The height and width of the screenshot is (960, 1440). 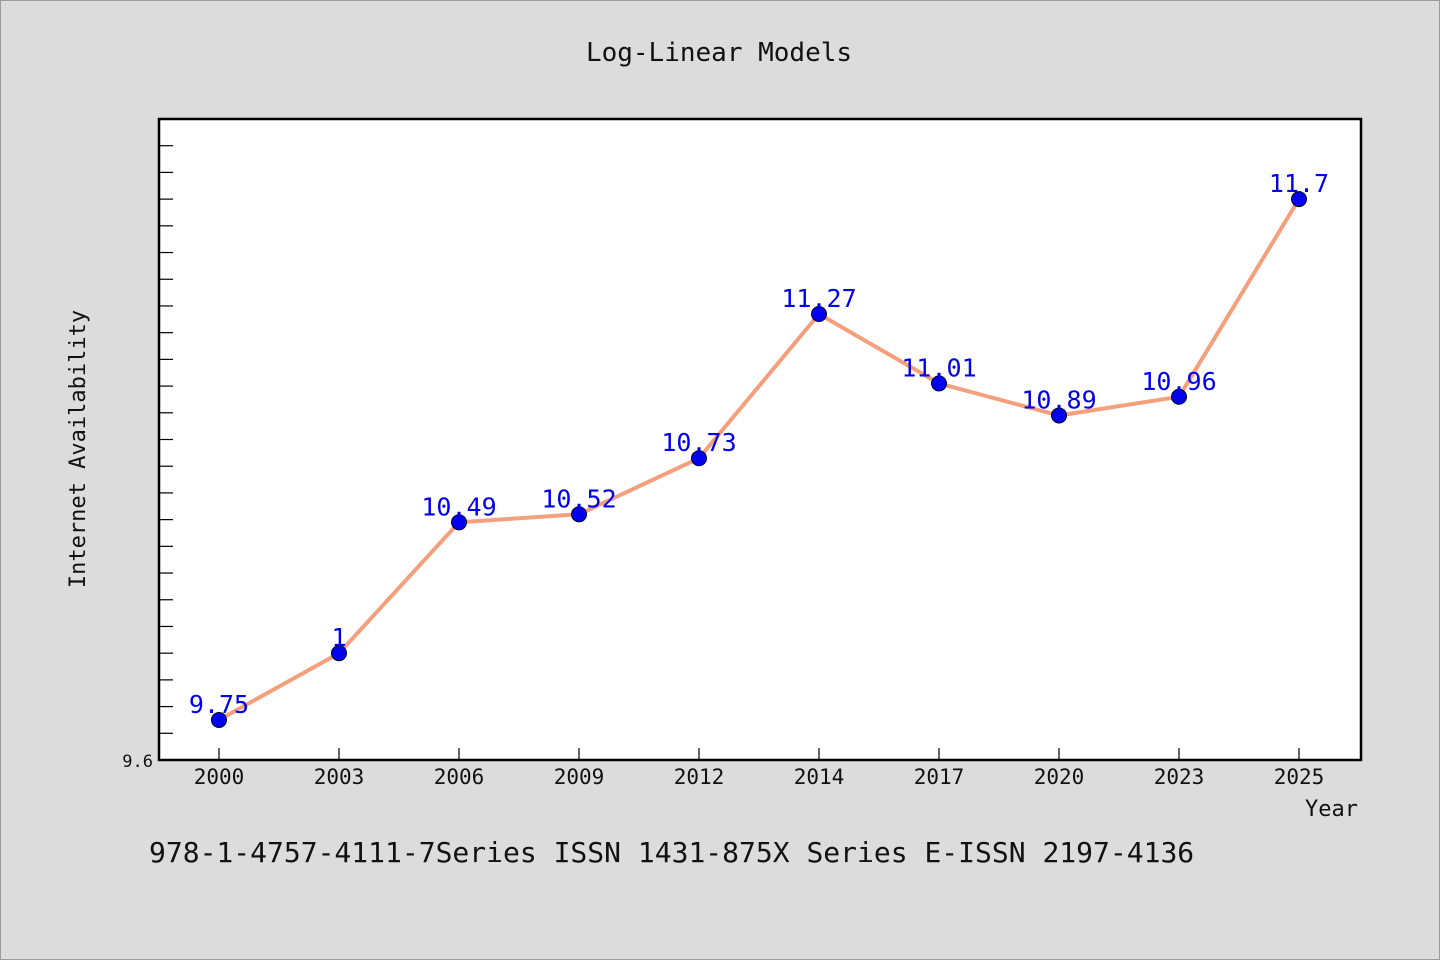 What do you see at coordinates (219, 704) in the screenshot?
I see `data-label: 9.75` at bounding box center [219, 704].